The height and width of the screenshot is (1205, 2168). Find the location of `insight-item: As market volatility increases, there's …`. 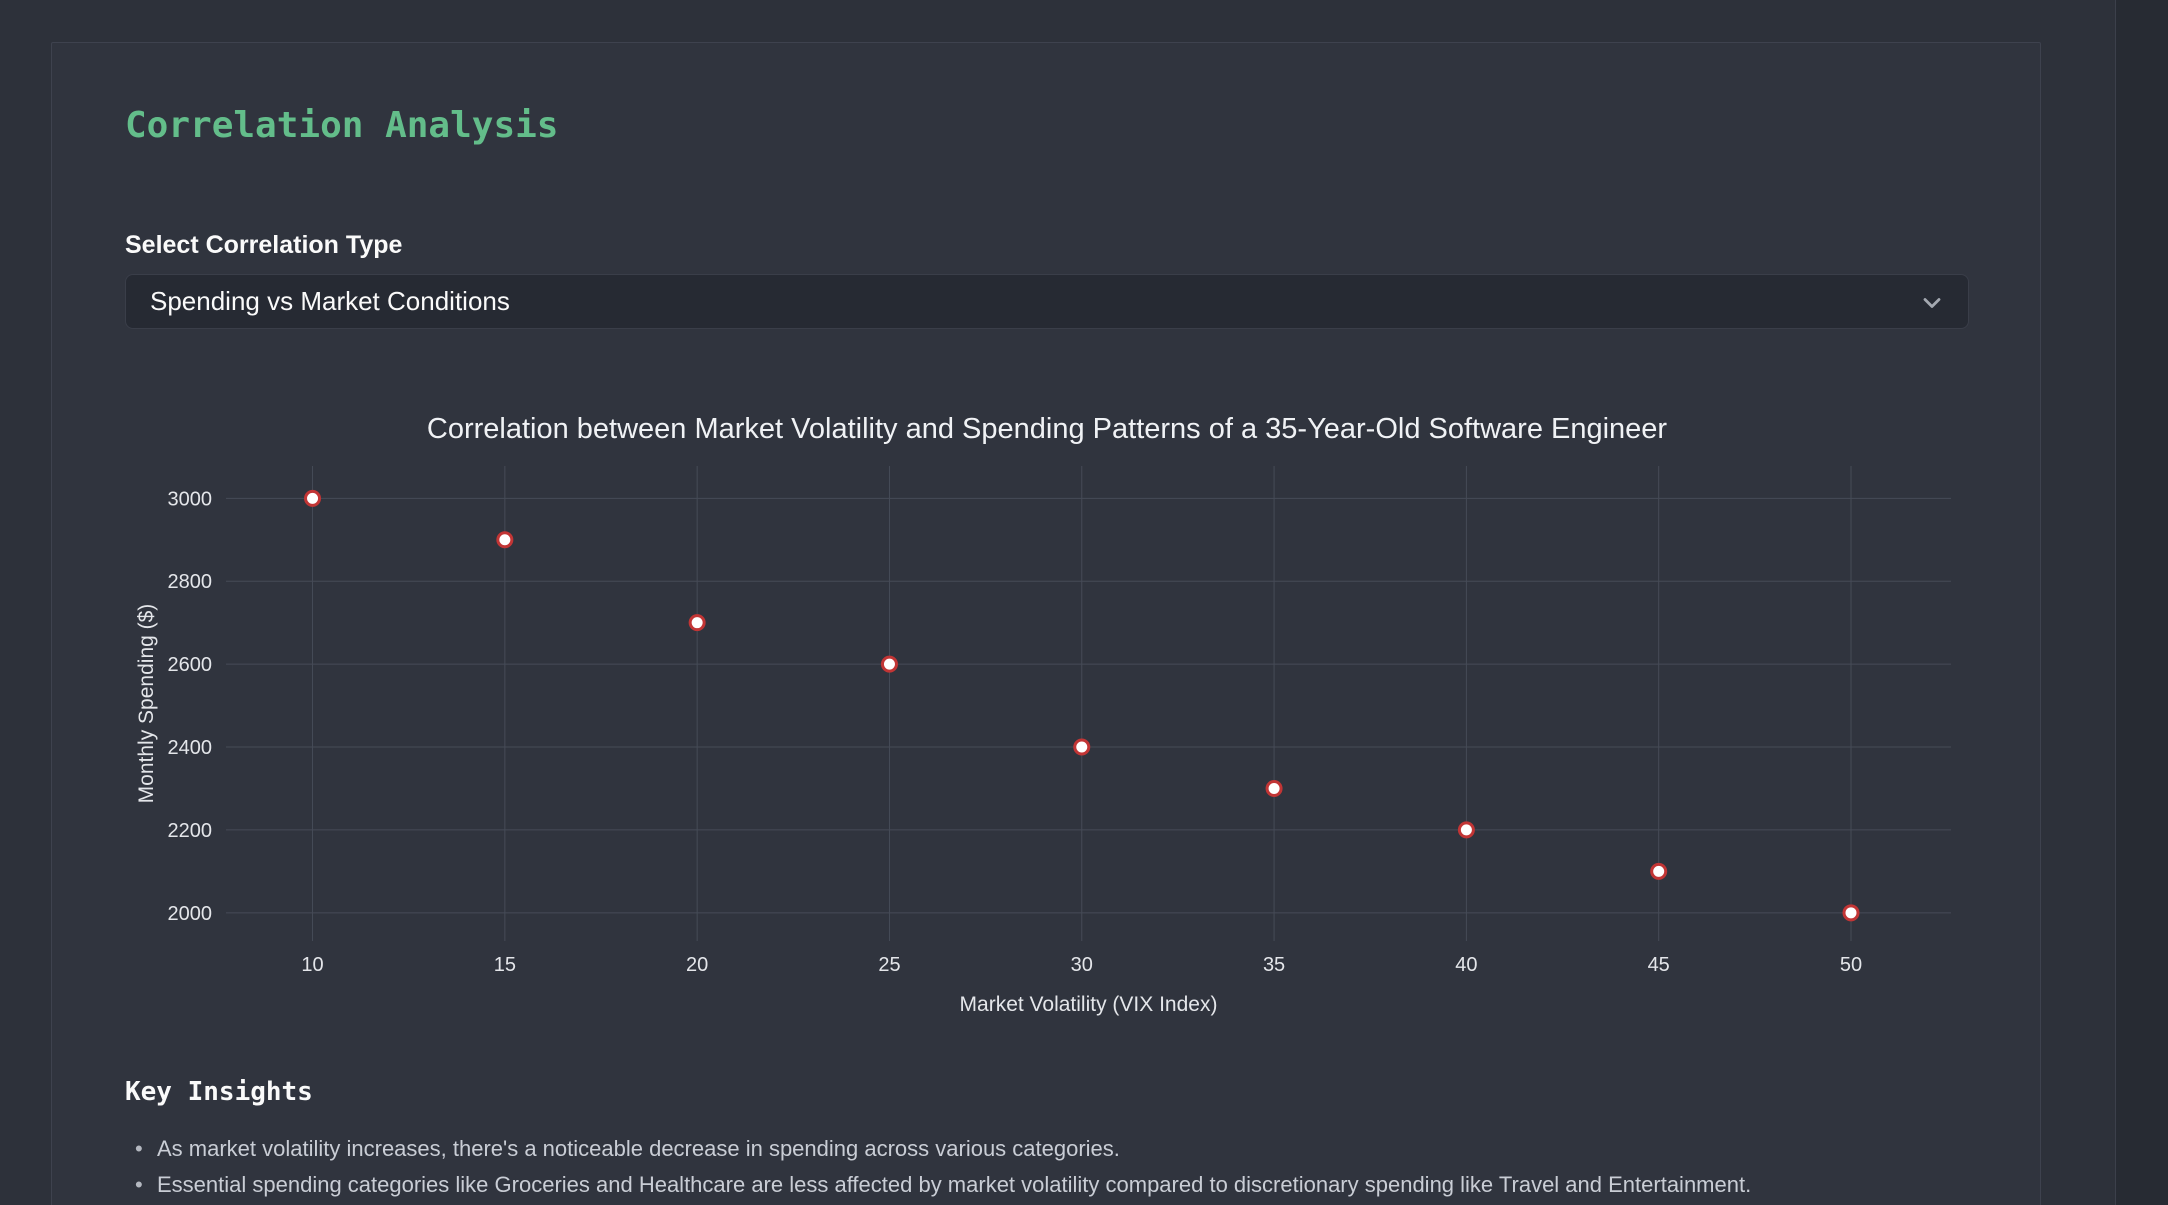

insight-item: As market volatility increases, there's … is located at coordinates (1047, 1149).